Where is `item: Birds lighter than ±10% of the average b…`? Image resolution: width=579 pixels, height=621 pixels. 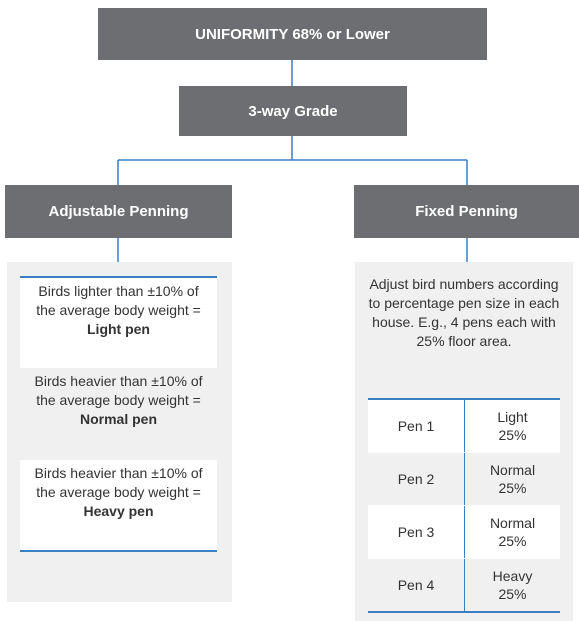 item: Birds lighter than ±10% of the average b… is located at coordinates (118, 323).